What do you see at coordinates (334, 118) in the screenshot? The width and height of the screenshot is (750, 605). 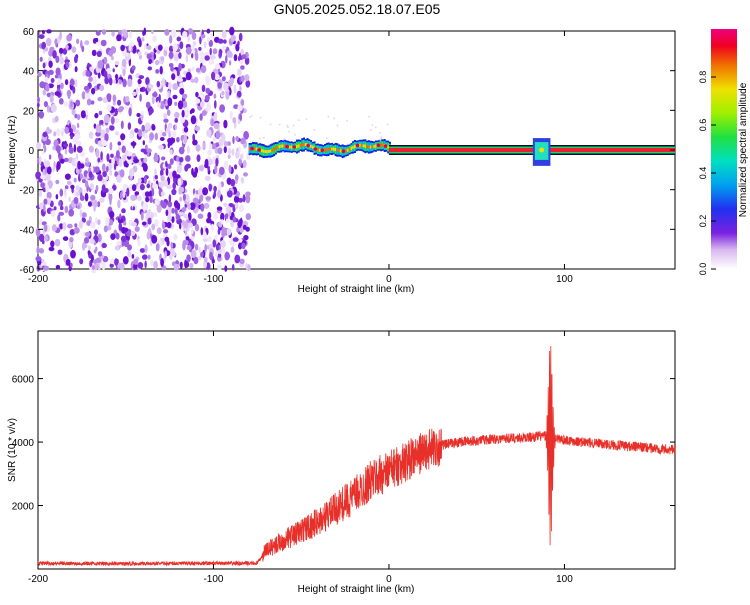 I see `band-faint-dot` at bounding box center [334, 118].